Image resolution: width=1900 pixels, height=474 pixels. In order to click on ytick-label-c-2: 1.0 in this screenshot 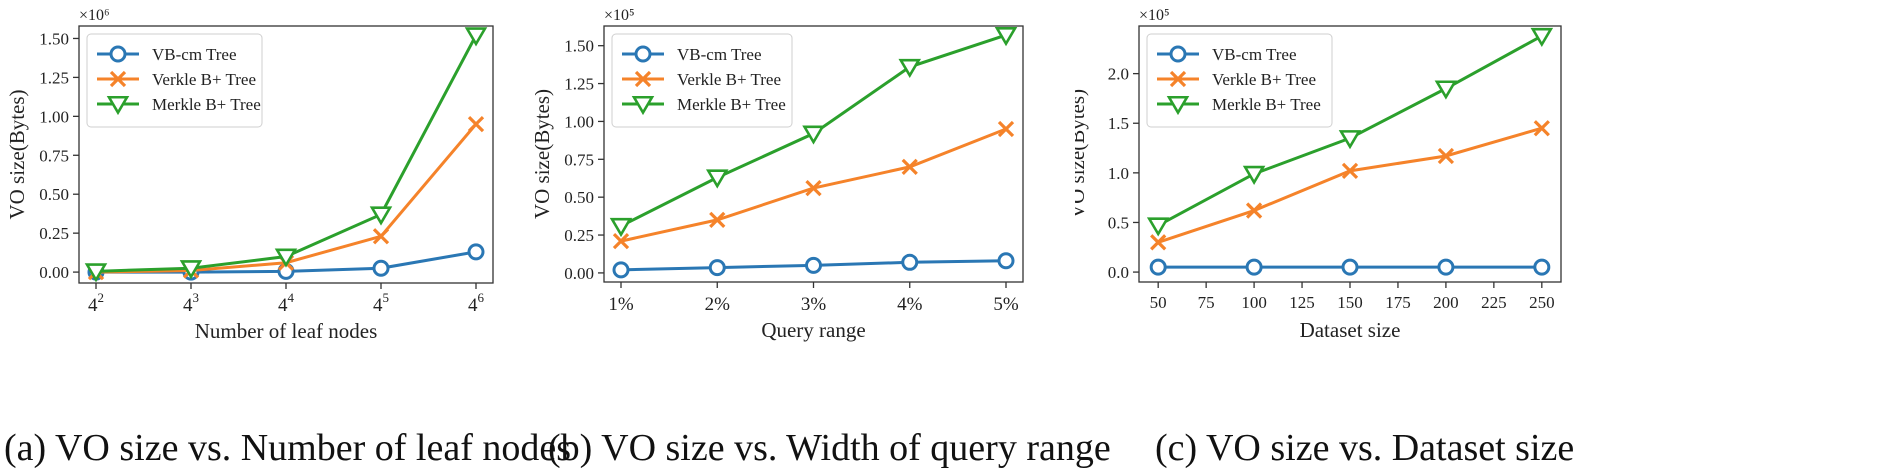, I will do `click(1118, 173)`.